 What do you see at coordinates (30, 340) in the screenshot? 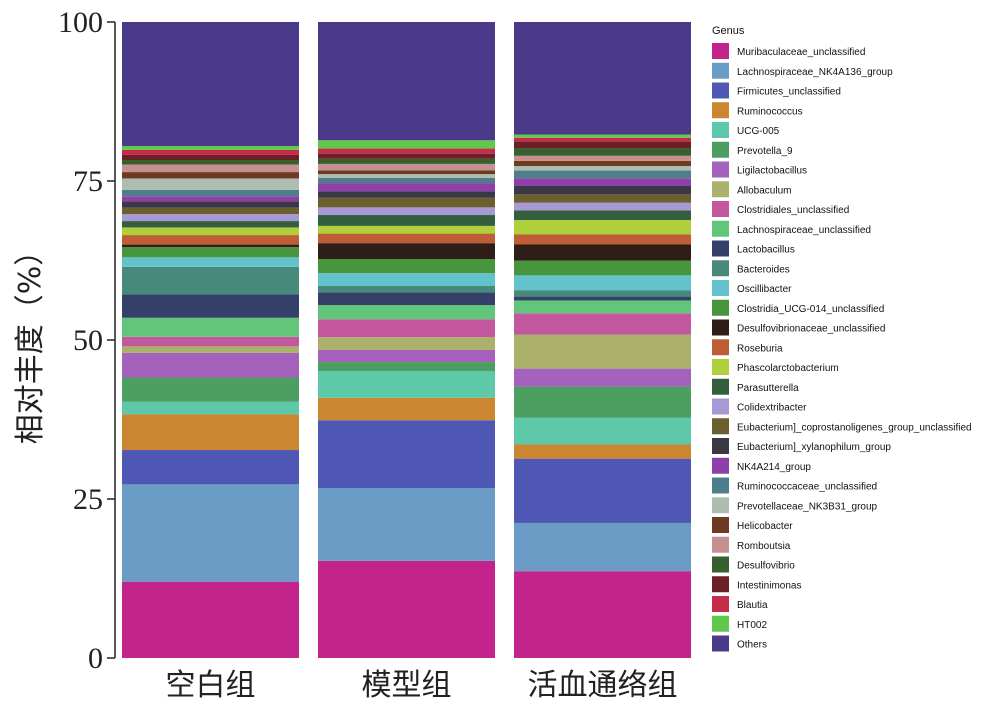
I see `y-axis-label: 相对丰度（%）` at bounding box center [30, 340].